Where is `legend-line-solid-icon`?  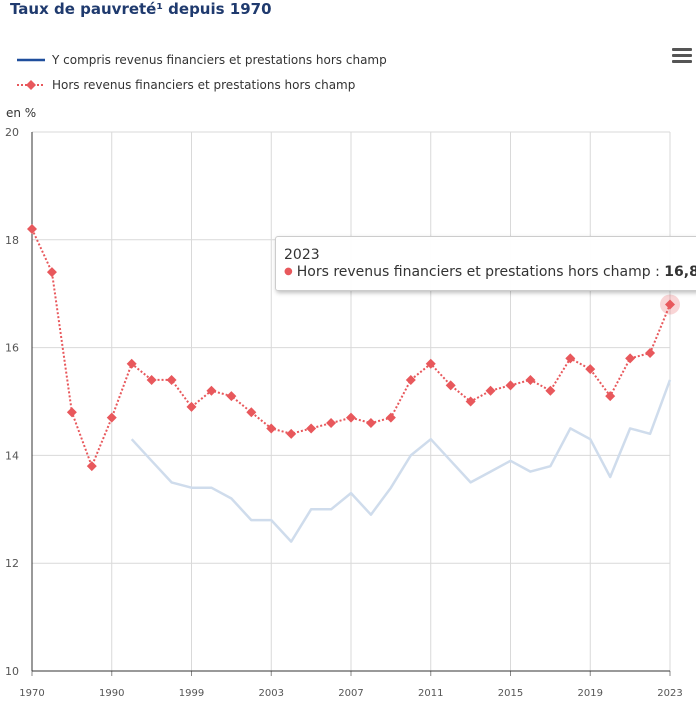
legend-line-solid-icon is located at coordinates (31, 60).